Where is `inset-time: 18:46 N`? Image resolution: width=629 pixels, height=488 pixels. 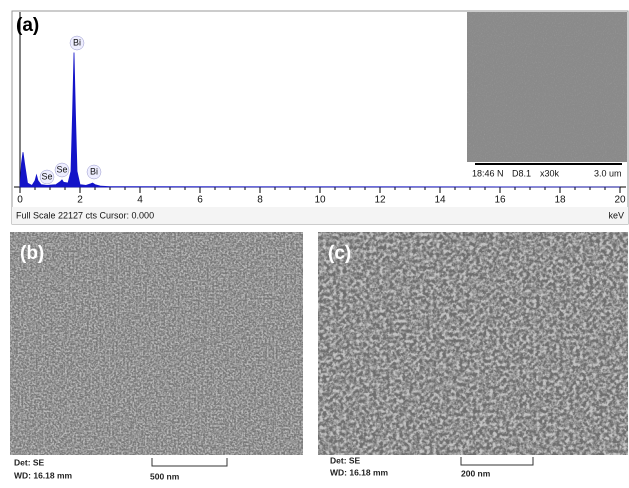 inset-time: 18:46 N is located at coordinates (488, 173).